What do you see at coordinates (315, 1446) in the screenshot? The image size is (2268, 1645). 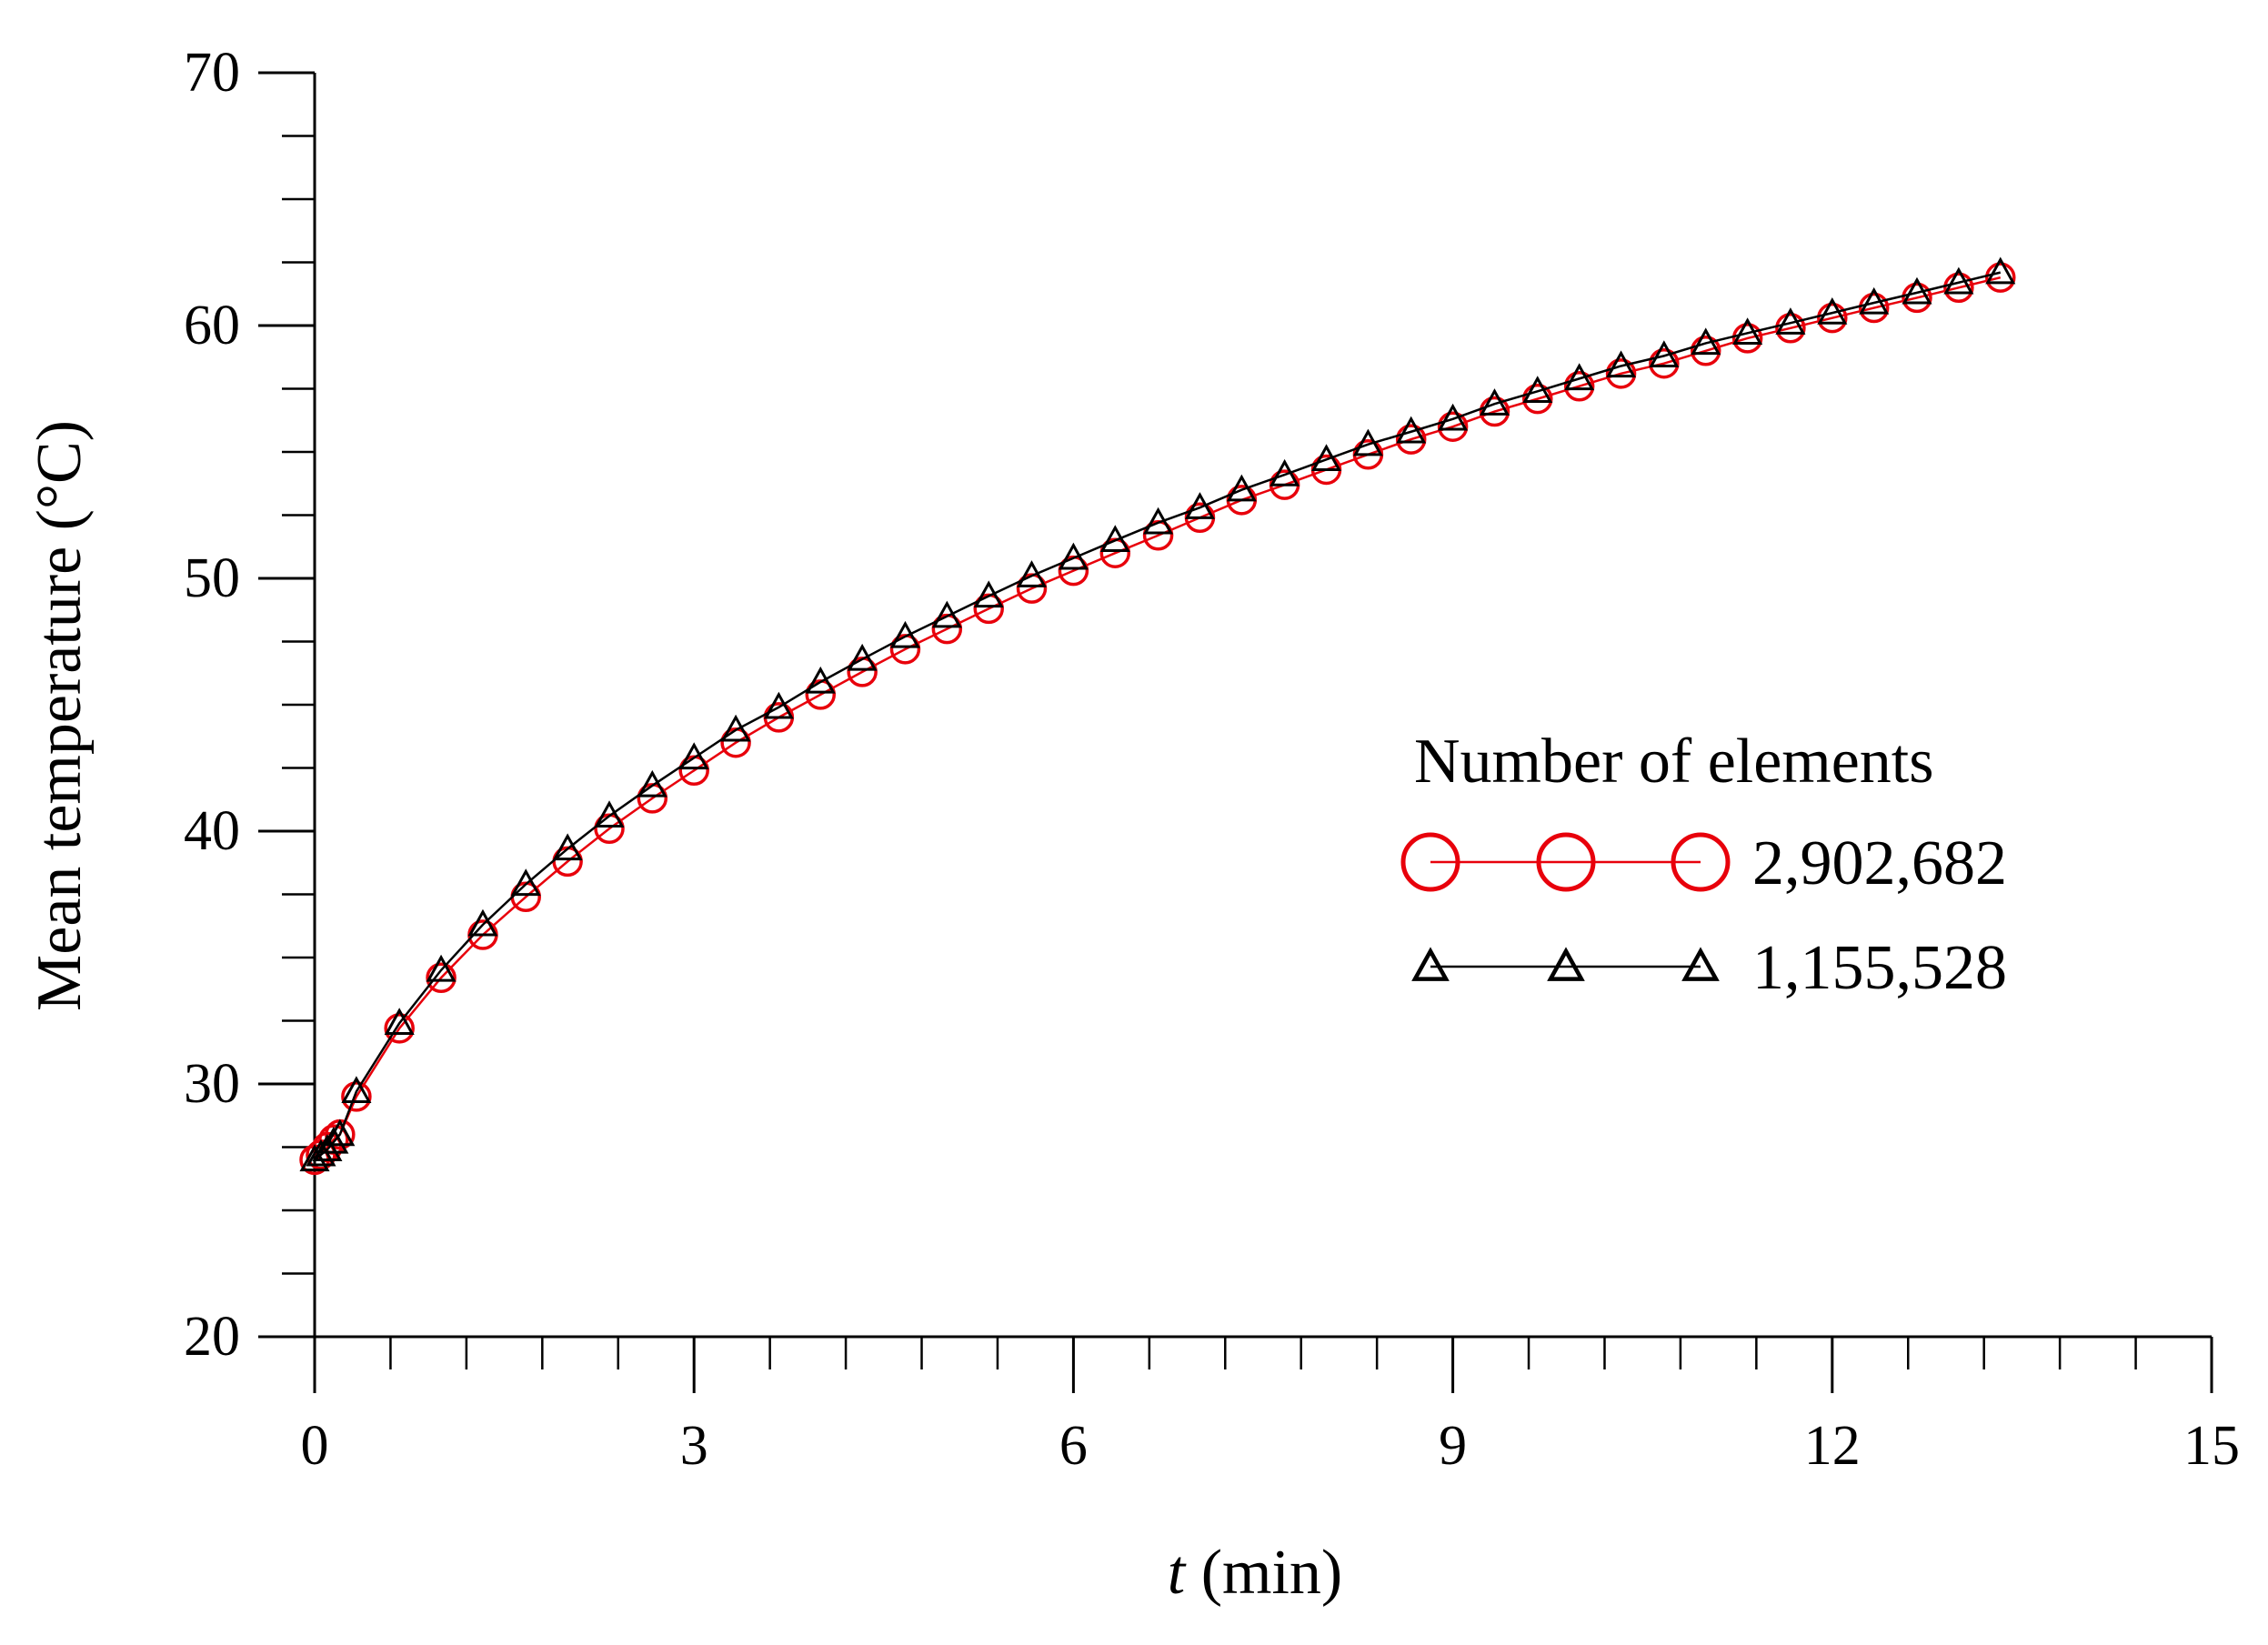 I see `x-tick-label: 0` at bounding box center [315, 1446].